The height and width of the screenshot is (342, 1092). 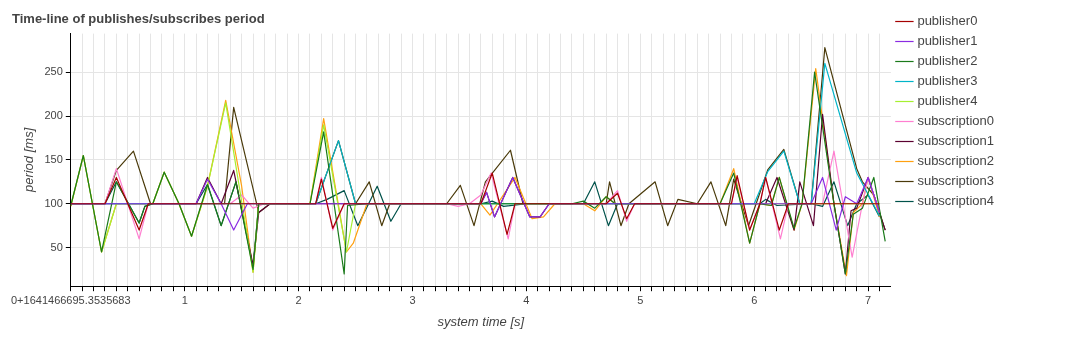 I want to click on y-axis-title: period [ms], so click(x=29, y=160).